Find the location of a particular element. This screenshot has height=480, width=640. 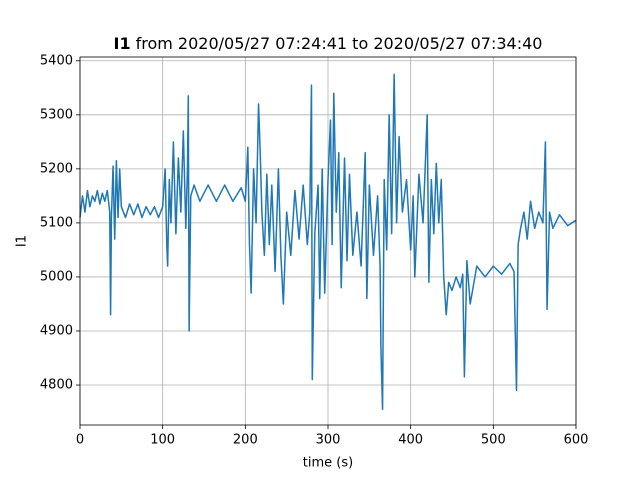

x-tick-label: 0 is located at coordinates (80, 440).